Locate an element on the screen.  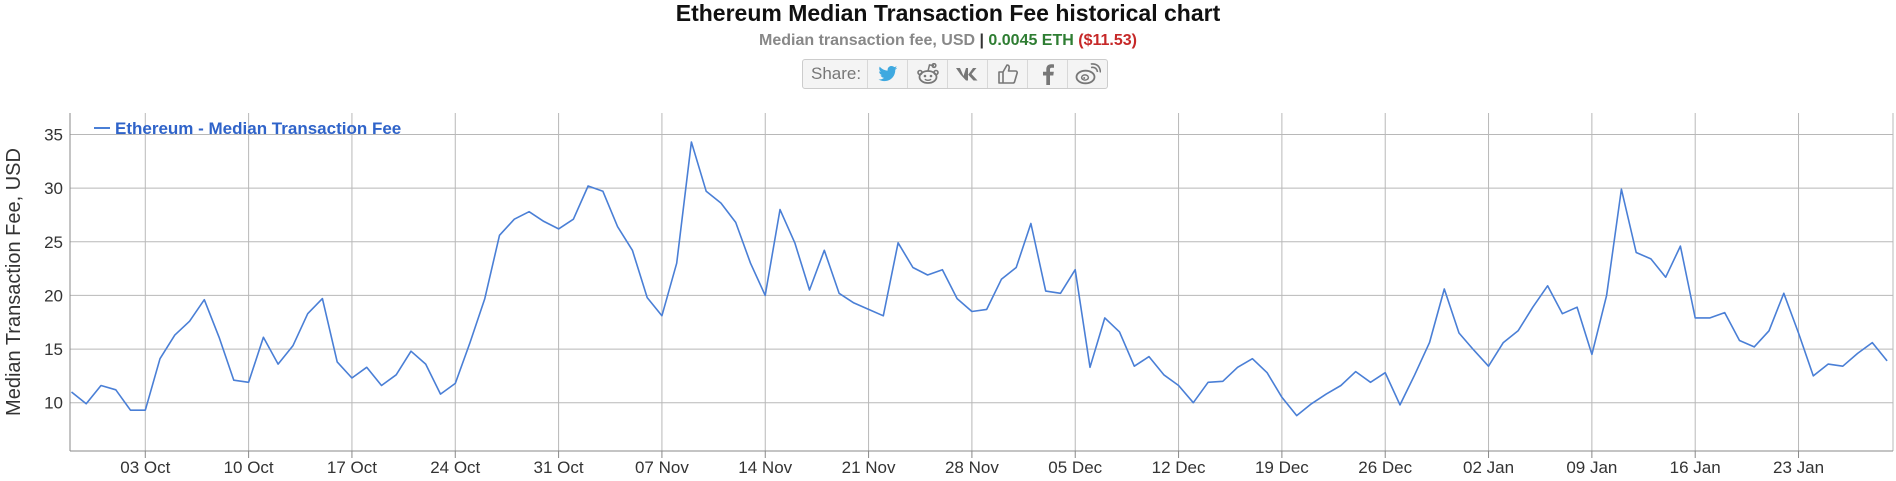
weibo-icon is located at coordinates (1088, 74).